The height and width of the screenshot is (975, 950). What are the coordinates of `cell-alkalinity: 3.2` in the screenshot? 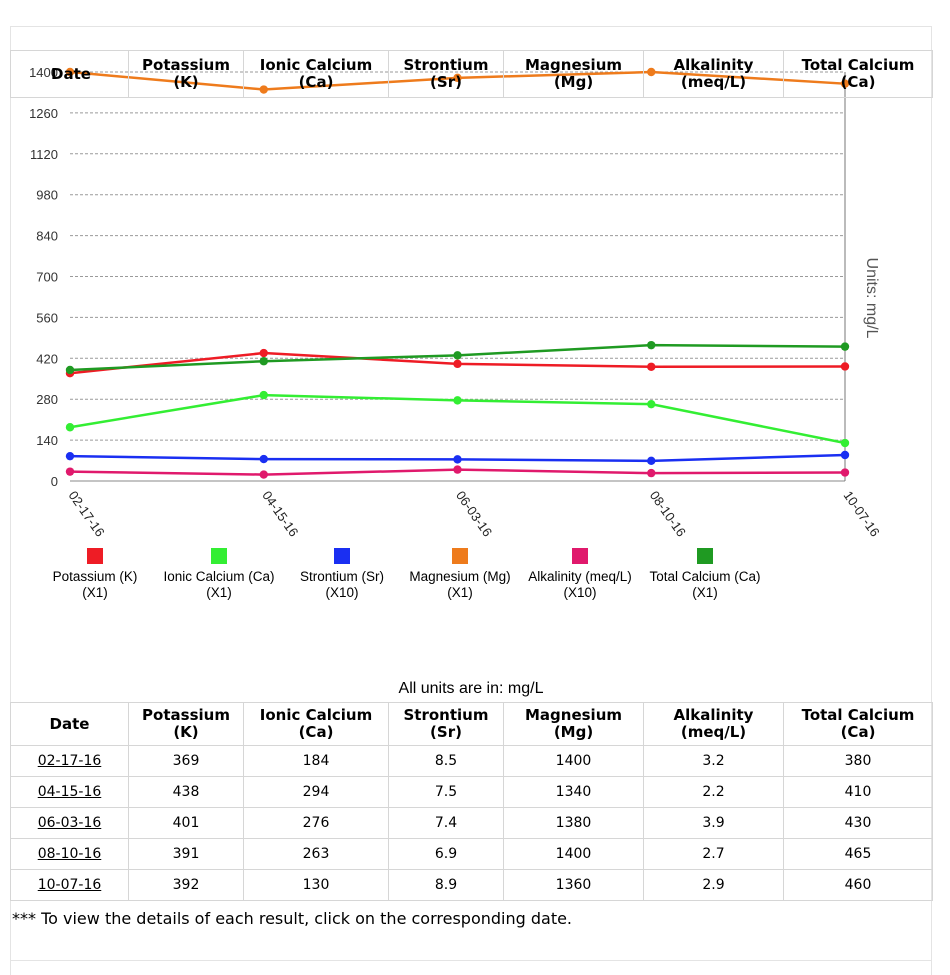 It's located at (713, 761).